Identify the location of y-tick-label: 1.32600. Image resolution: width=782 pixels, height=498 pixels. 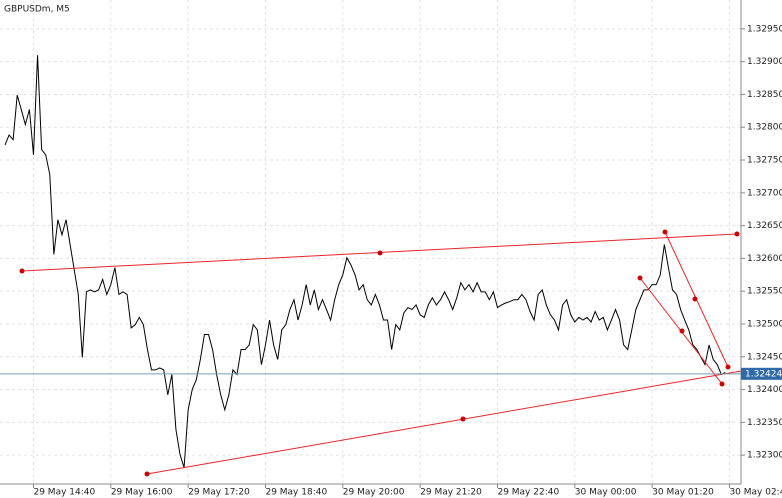
(764, 259).